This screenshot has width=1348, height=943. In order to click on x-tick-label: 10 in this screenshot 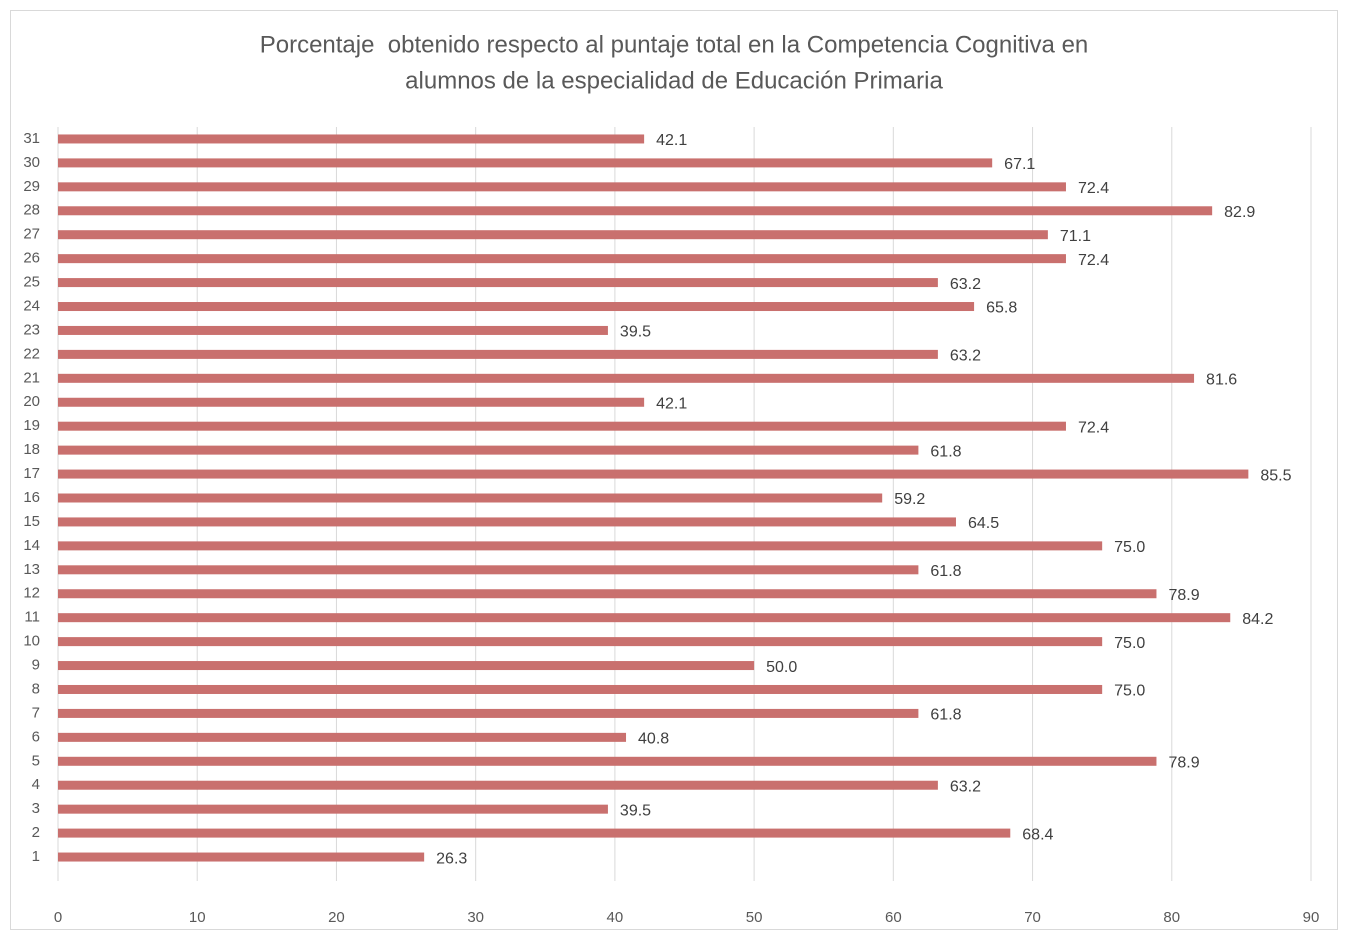, I will do `click(197, 917)`.